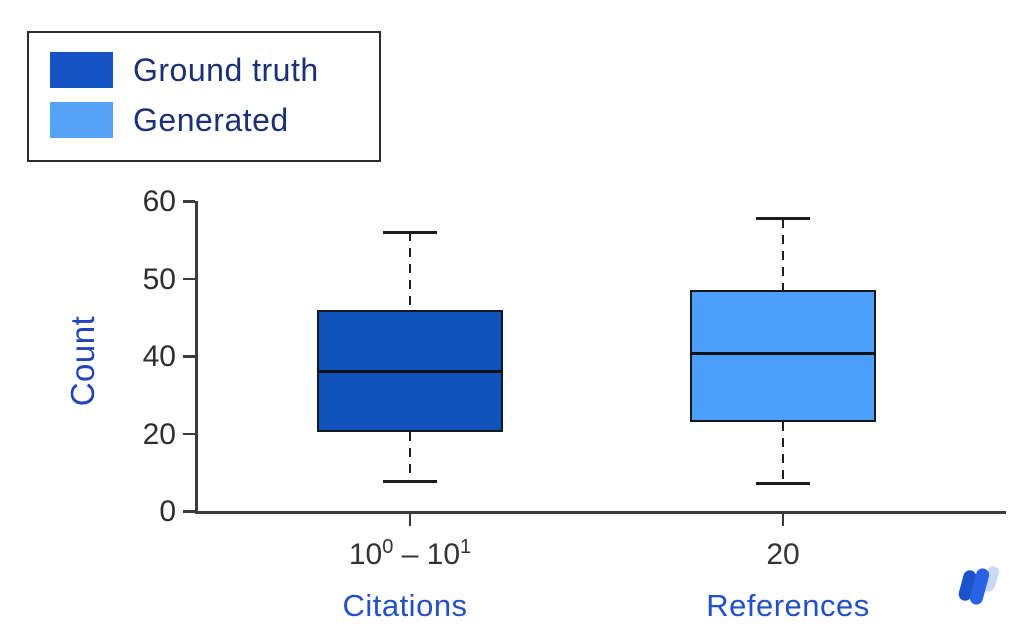 The width and height of the screenshot is (1024, 633). I want to click on x-axis-label-references: References, so click(788, 605).